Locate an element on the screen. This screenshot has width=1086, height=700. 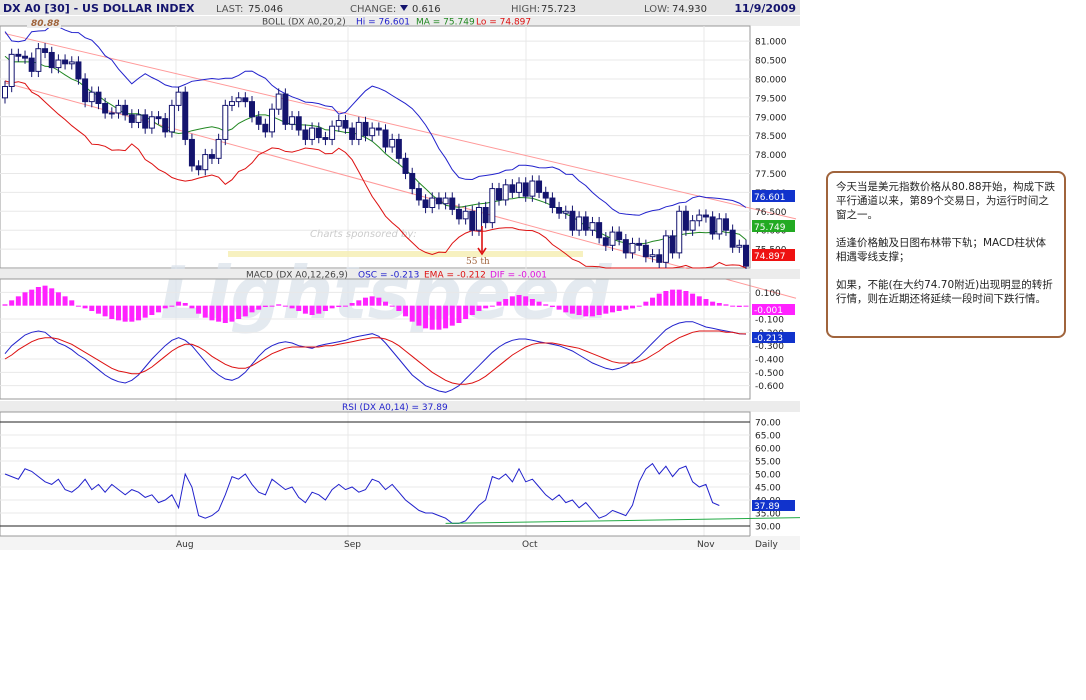
boll-ma-box: 75.749 is located at coordinates (770, 228).